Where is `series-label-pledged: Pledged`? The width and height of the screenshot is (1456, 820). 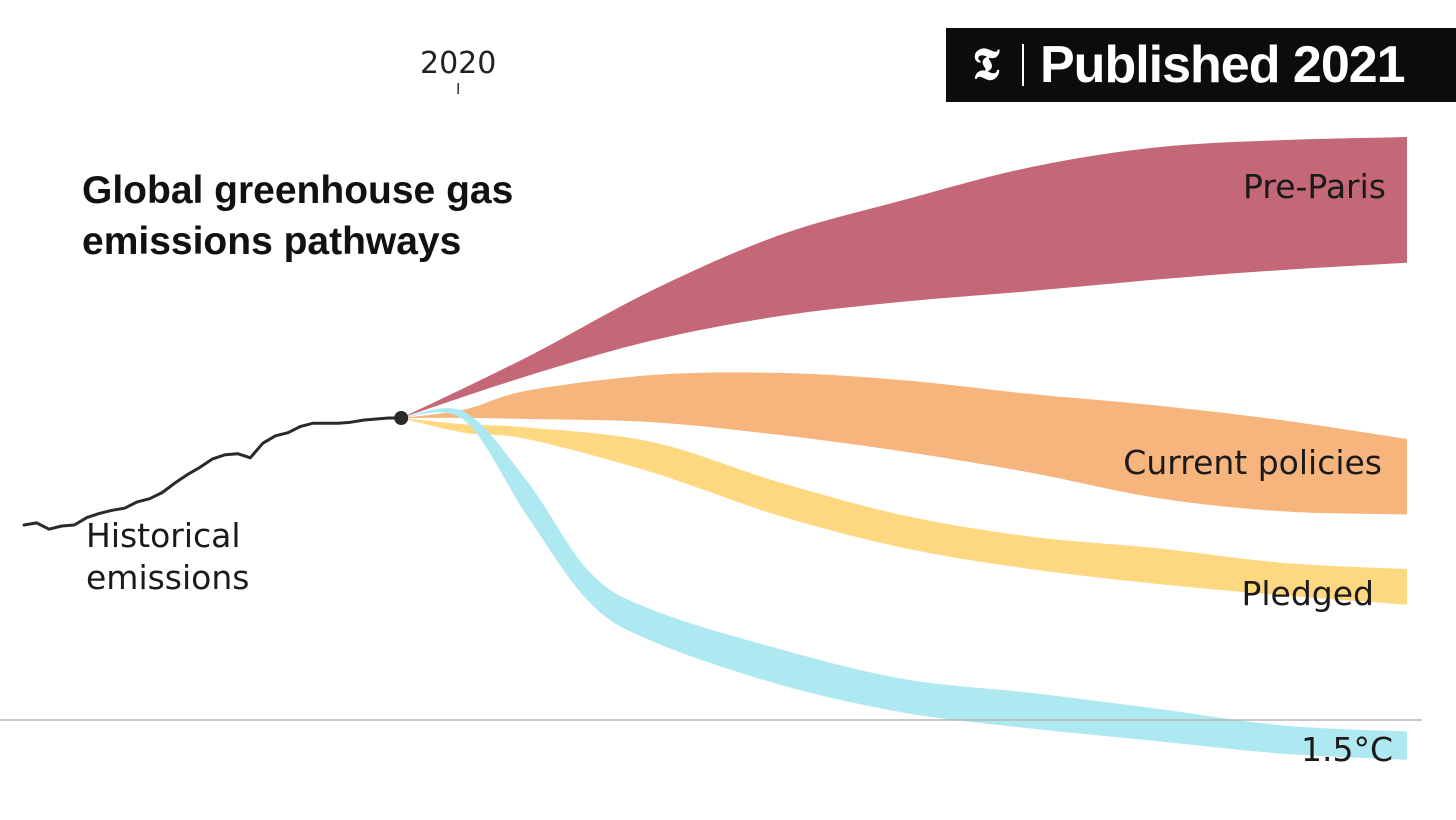
series-label-pledged: Pledged is located at coordinates (1307, 593).